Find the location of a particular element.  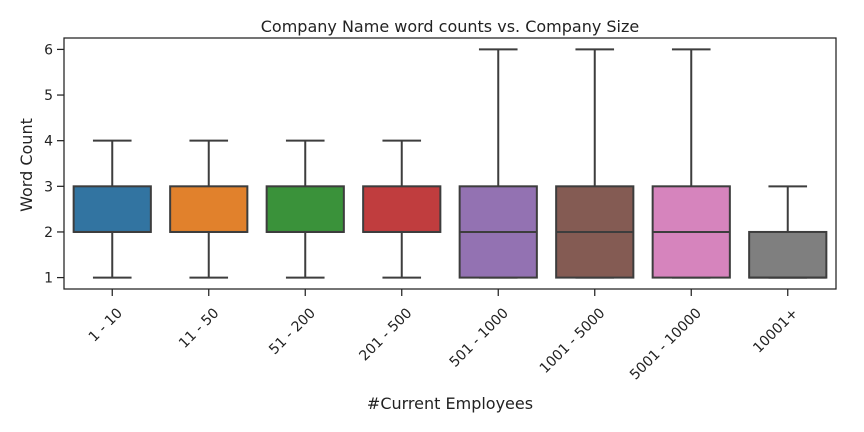

x-axis-label: #Current Employees is located at coordinates (450, 403).